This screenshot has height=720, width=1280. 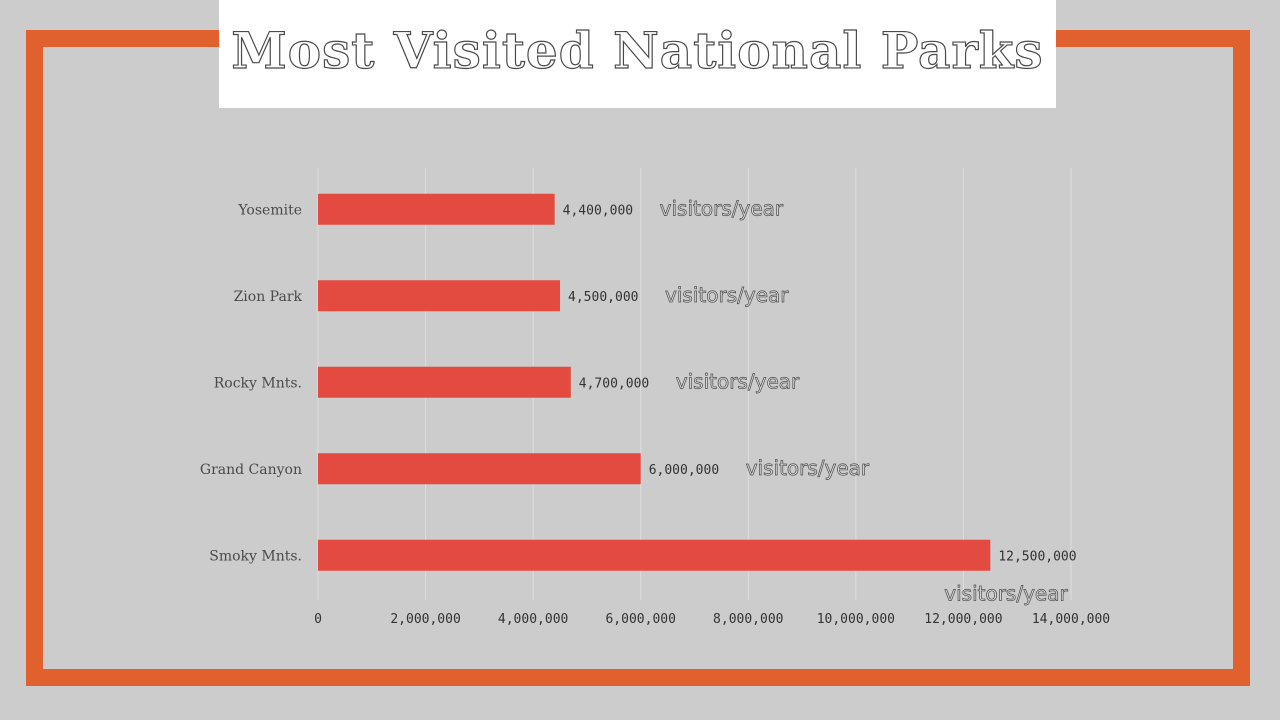 I want to click on x-tick-label: 0, so click(x=318, y=619).